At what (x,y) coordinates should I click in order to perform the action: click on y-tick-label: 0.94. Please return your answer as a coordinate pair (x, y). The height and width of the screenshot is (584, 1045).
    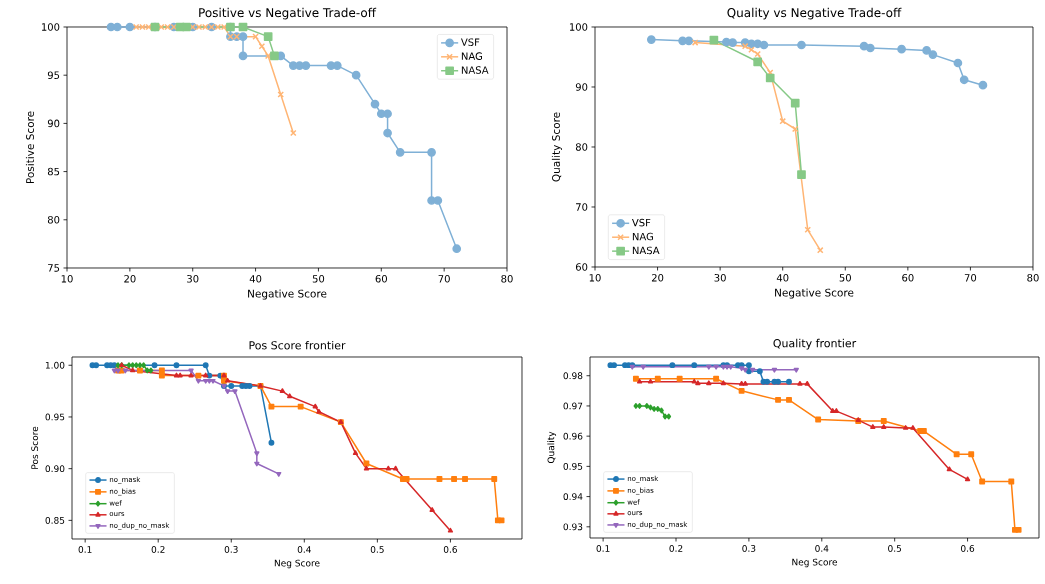
    Looking at the image, I should click on (573, 496).